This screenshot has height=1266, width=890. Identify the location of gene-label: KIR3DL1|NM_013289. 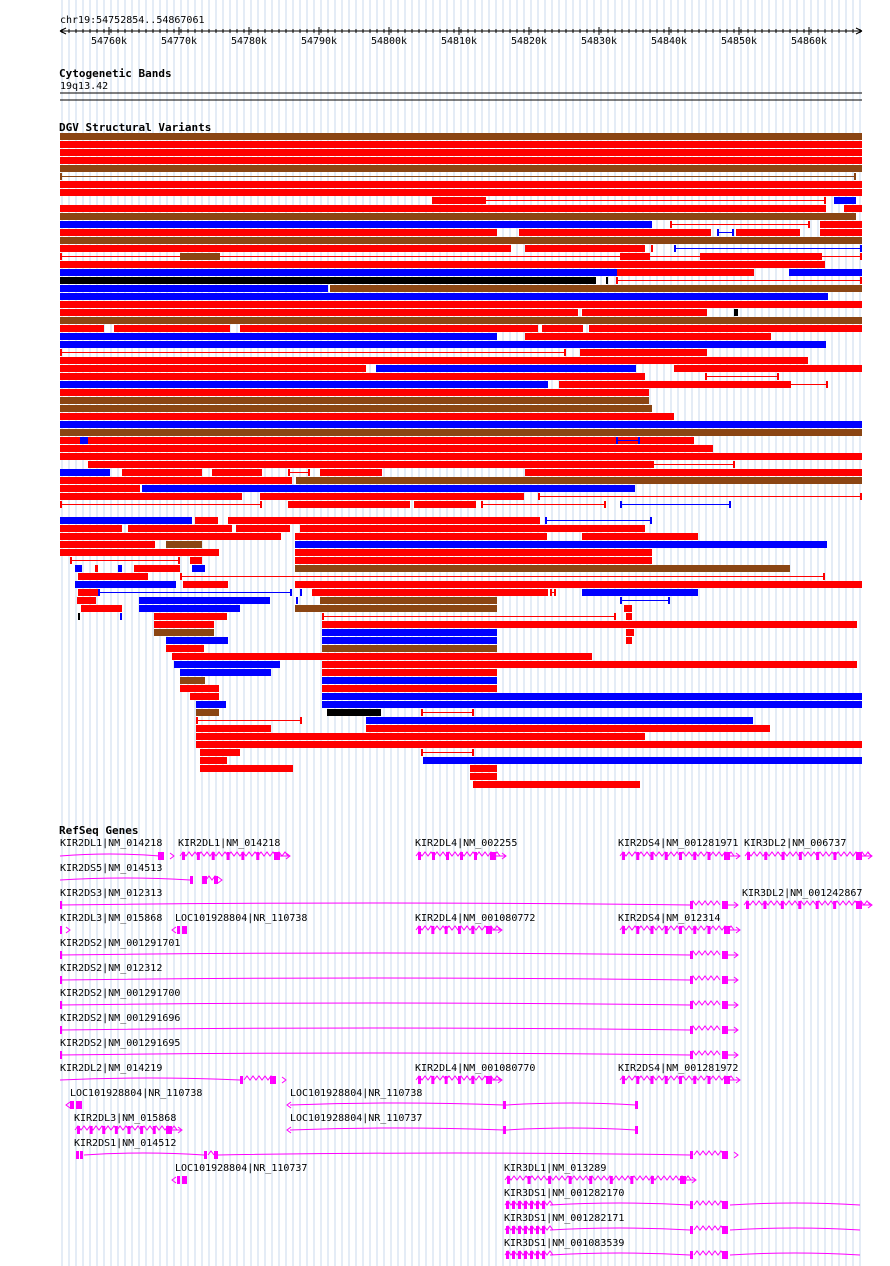
(555, 1168).